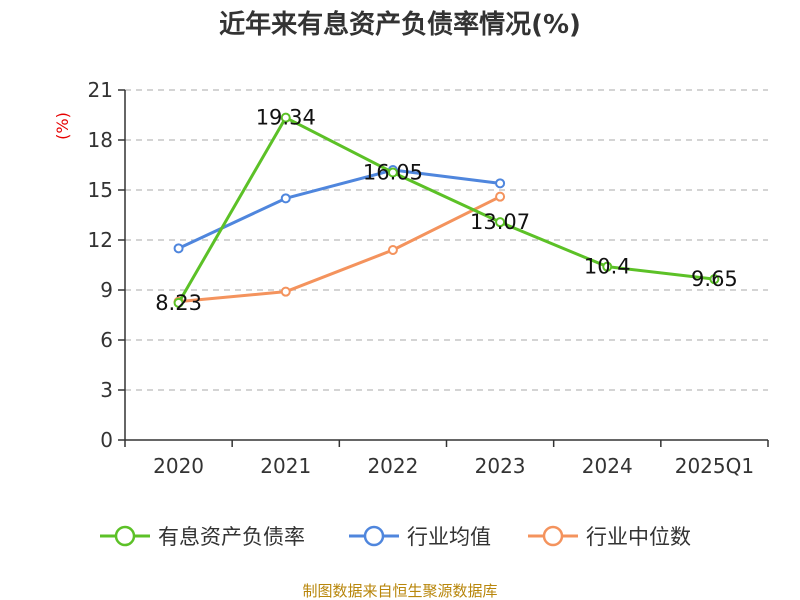 The image size is (800, 600). I want to click on y-tick-label: 0, so click(106, 440).